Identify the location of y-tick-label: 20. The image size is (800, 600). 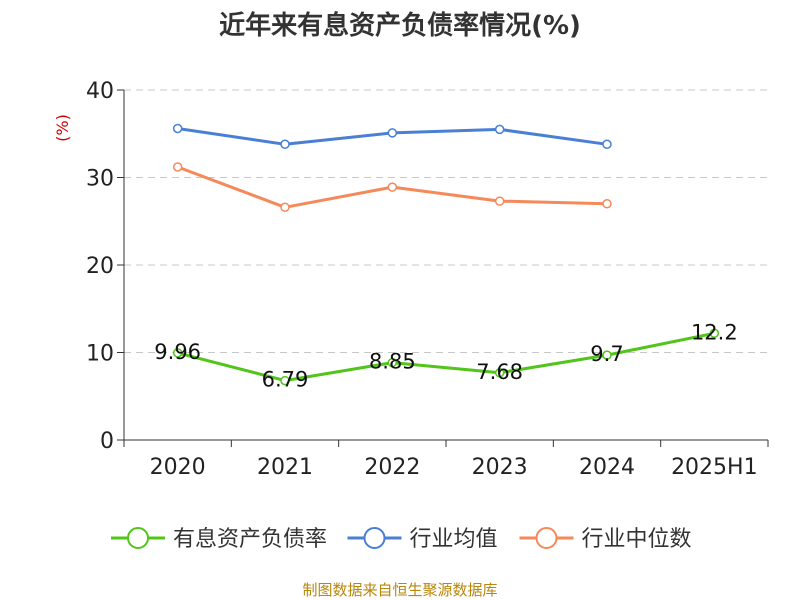
(100, 266).